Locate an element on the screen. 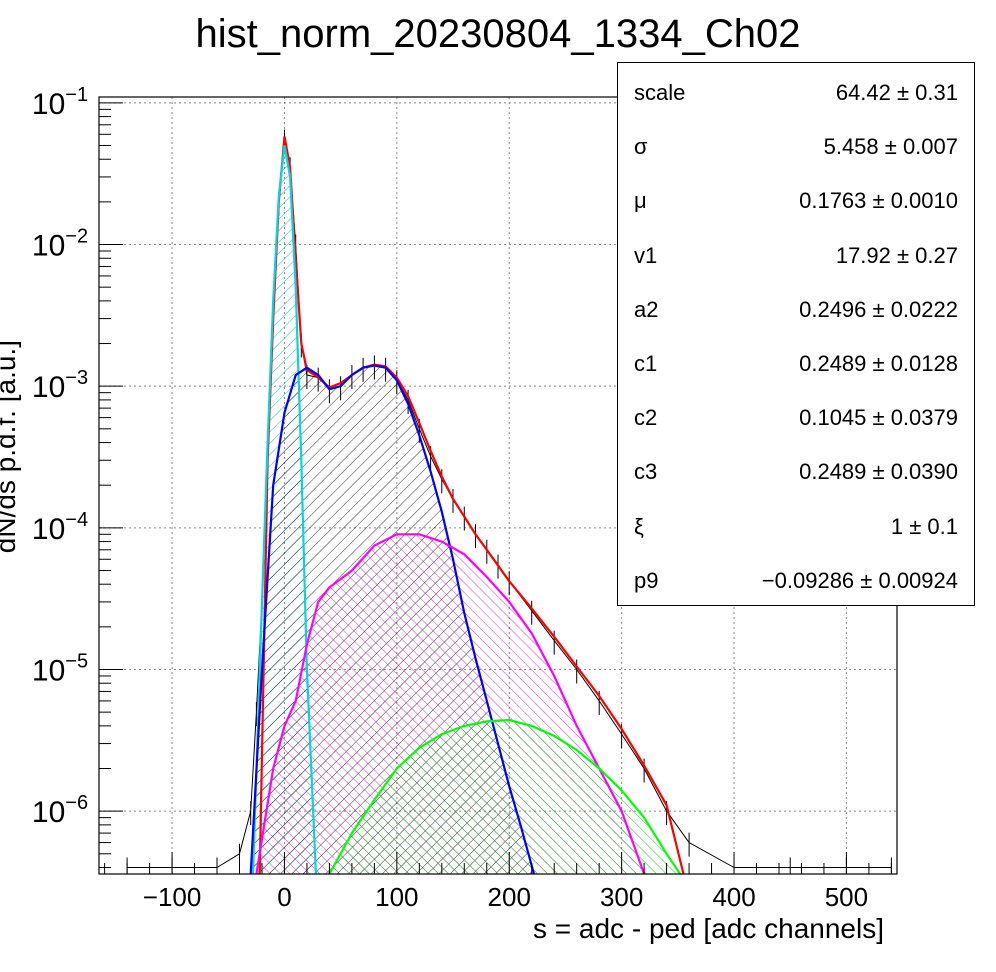 The width and height of the screenshot is (996, 972). stats-param-name: a2 is located at coordinates (646, 309).